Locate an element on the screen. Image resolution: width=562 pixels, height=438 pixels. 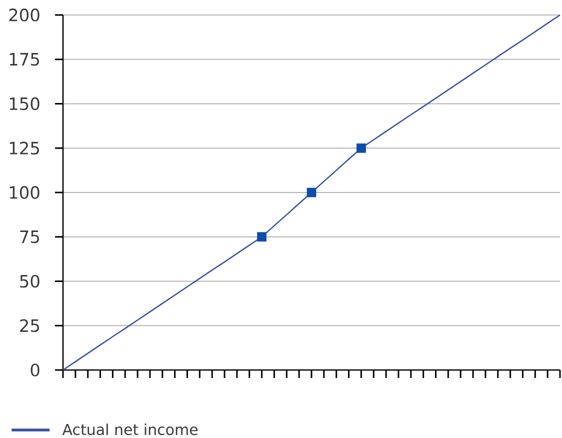
y-tick-label: 50 is located at coordinates (30, 281).